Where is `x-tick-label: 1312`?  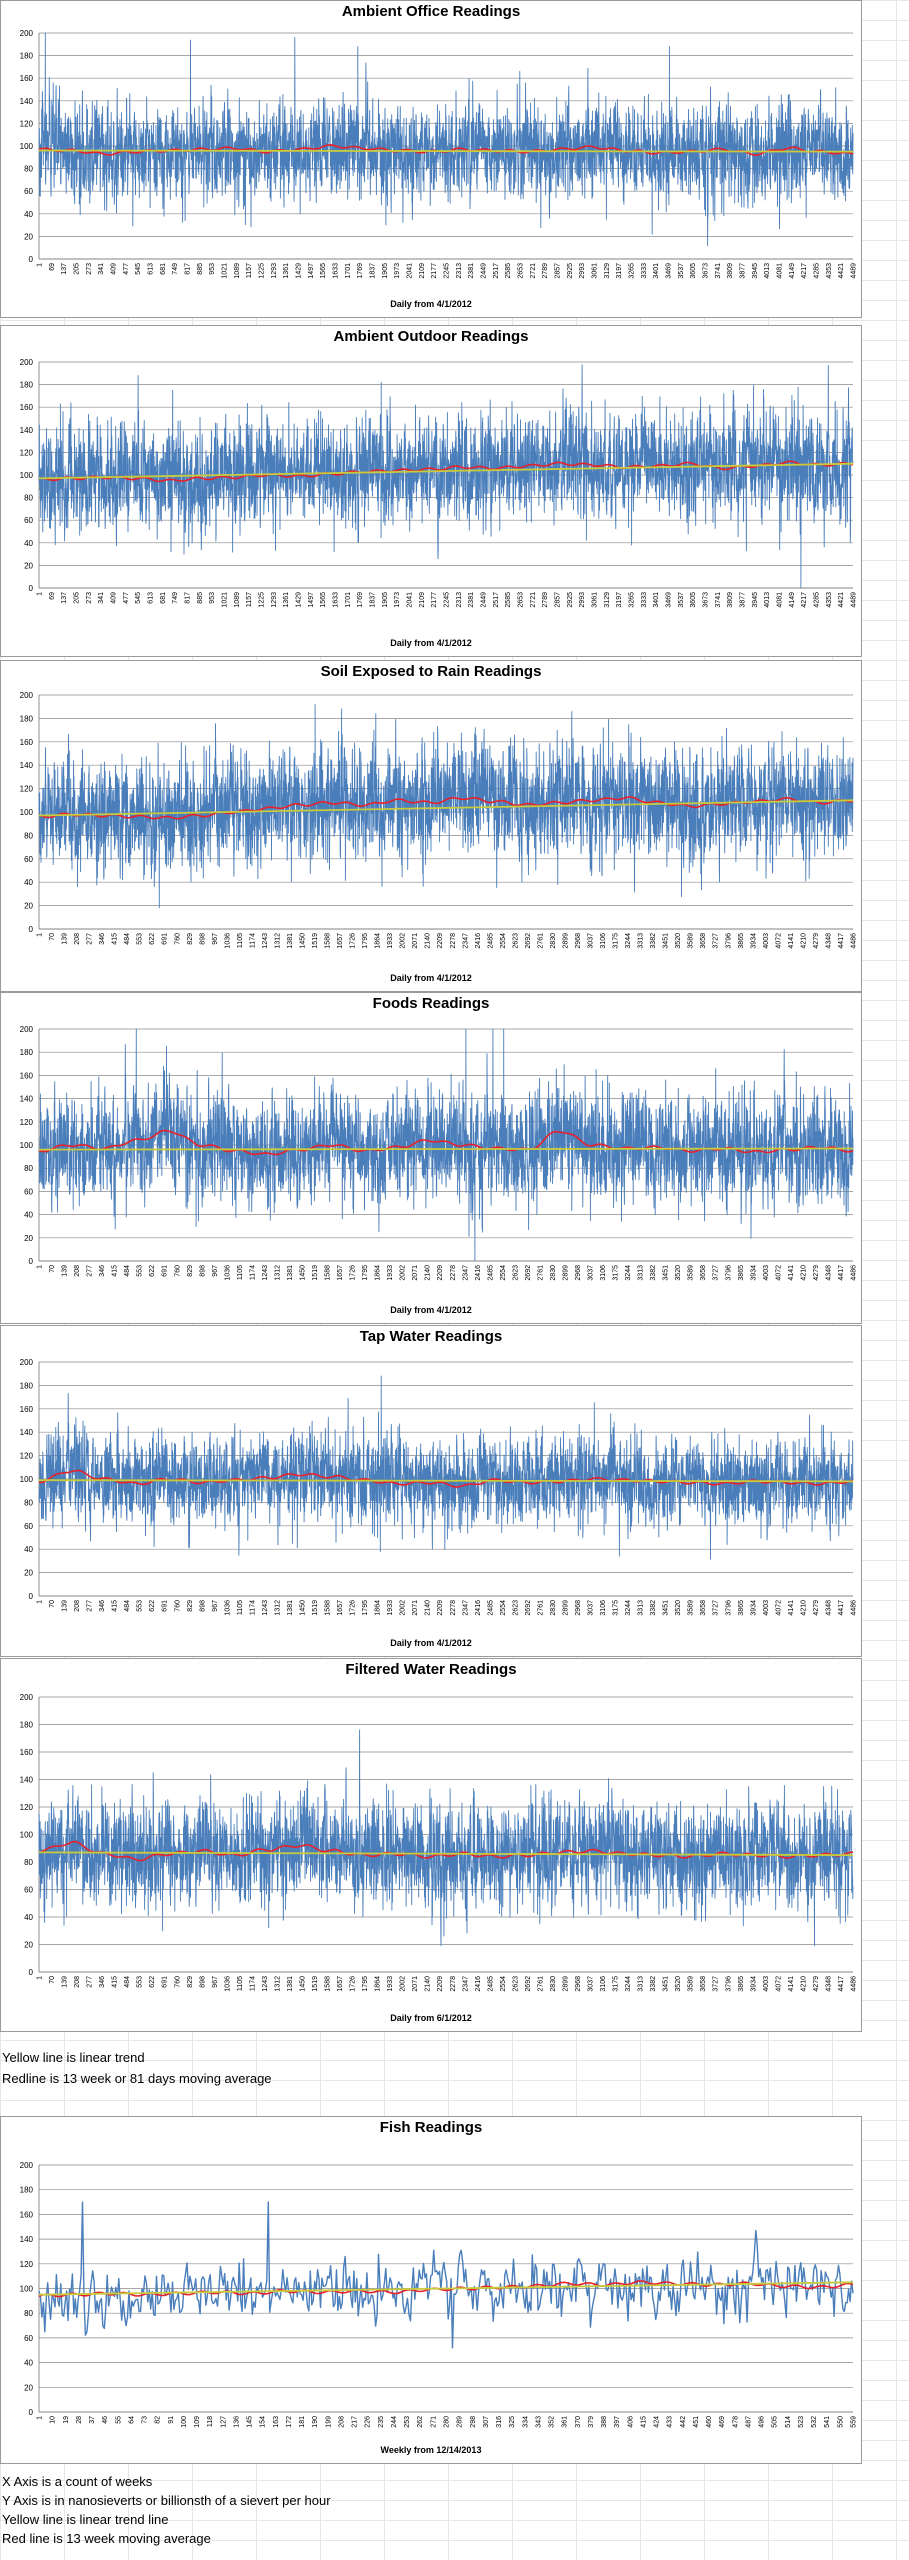 x-tick-label: 1312 is located at coordinates (277, 1273).